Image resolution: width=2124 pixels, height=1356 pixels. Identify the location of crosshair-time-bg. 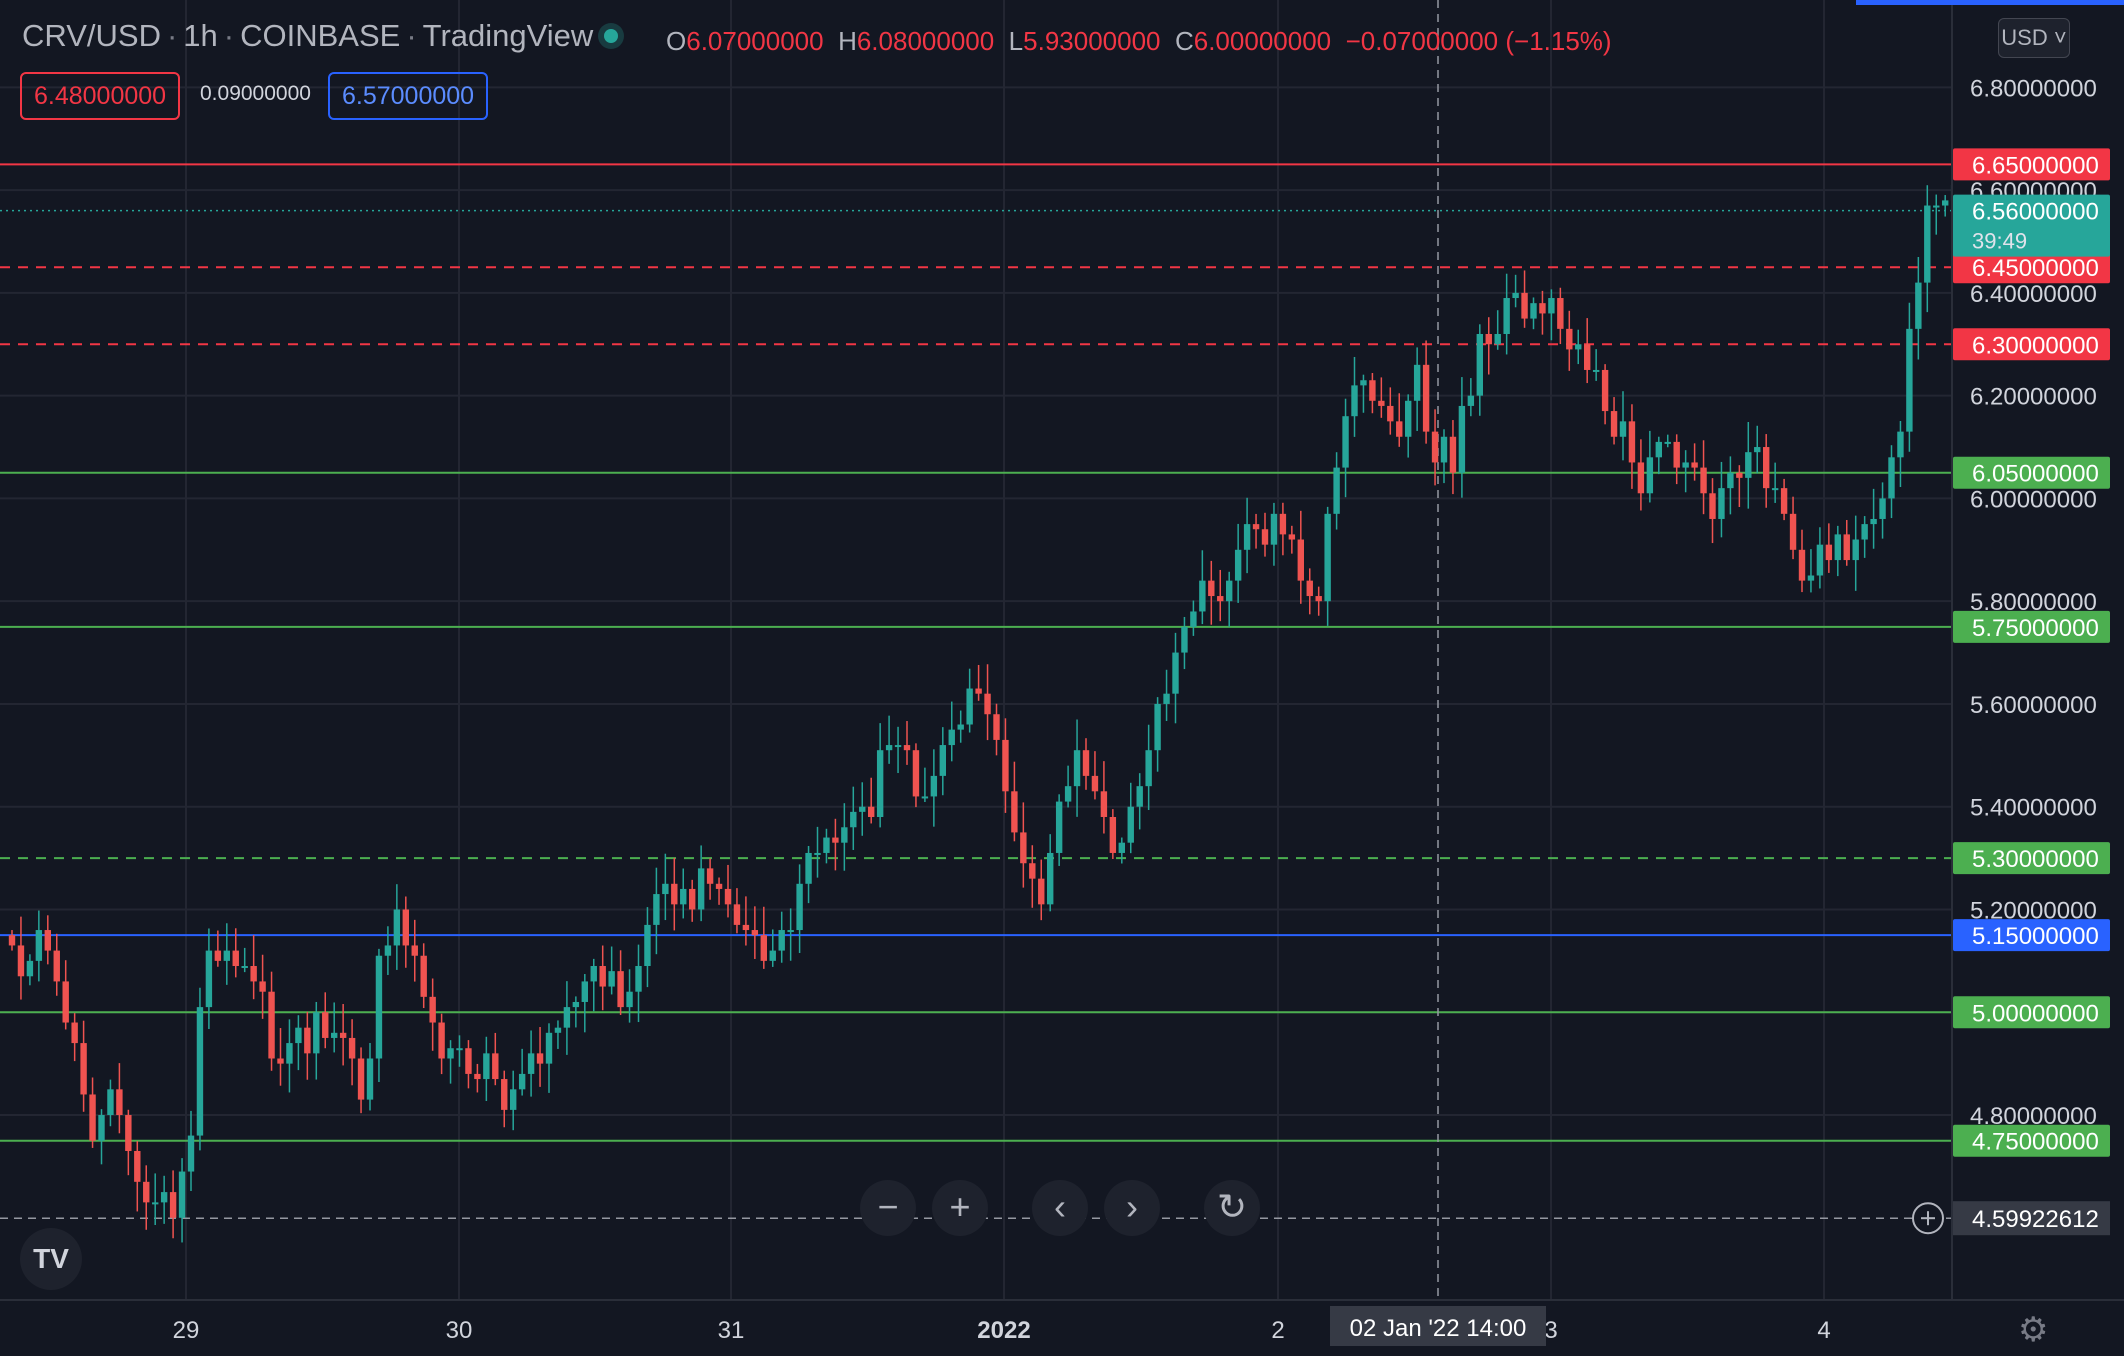
(1438, 1326).